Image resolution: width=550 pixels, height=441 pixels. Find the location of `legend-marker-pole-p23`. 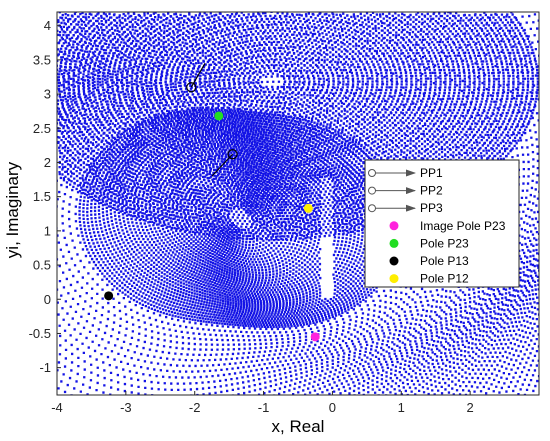

legend-marker-pole-p23 is located at coordinates (394, 243).